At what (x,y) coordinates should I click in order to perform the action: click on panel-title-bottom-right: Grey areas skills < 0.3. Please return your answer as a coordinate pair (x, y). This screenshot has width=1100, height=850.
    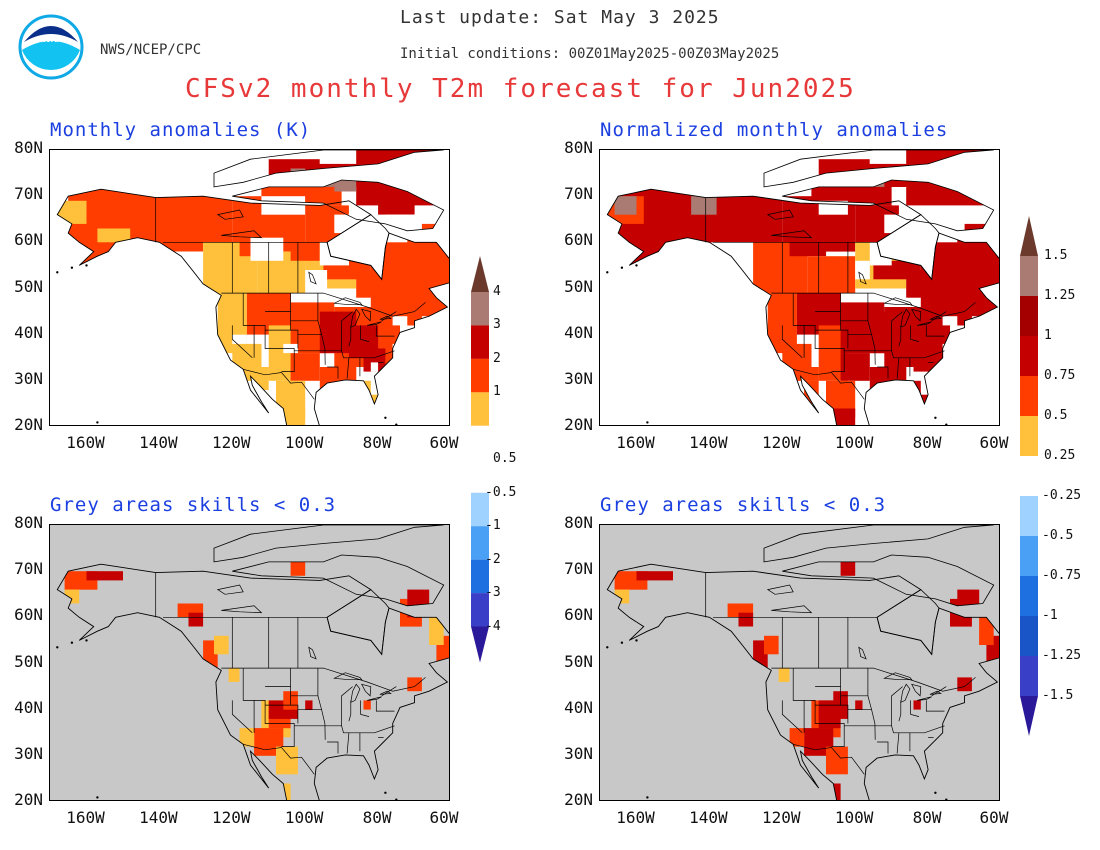
    Looking at the image, I should click on (743, 505).